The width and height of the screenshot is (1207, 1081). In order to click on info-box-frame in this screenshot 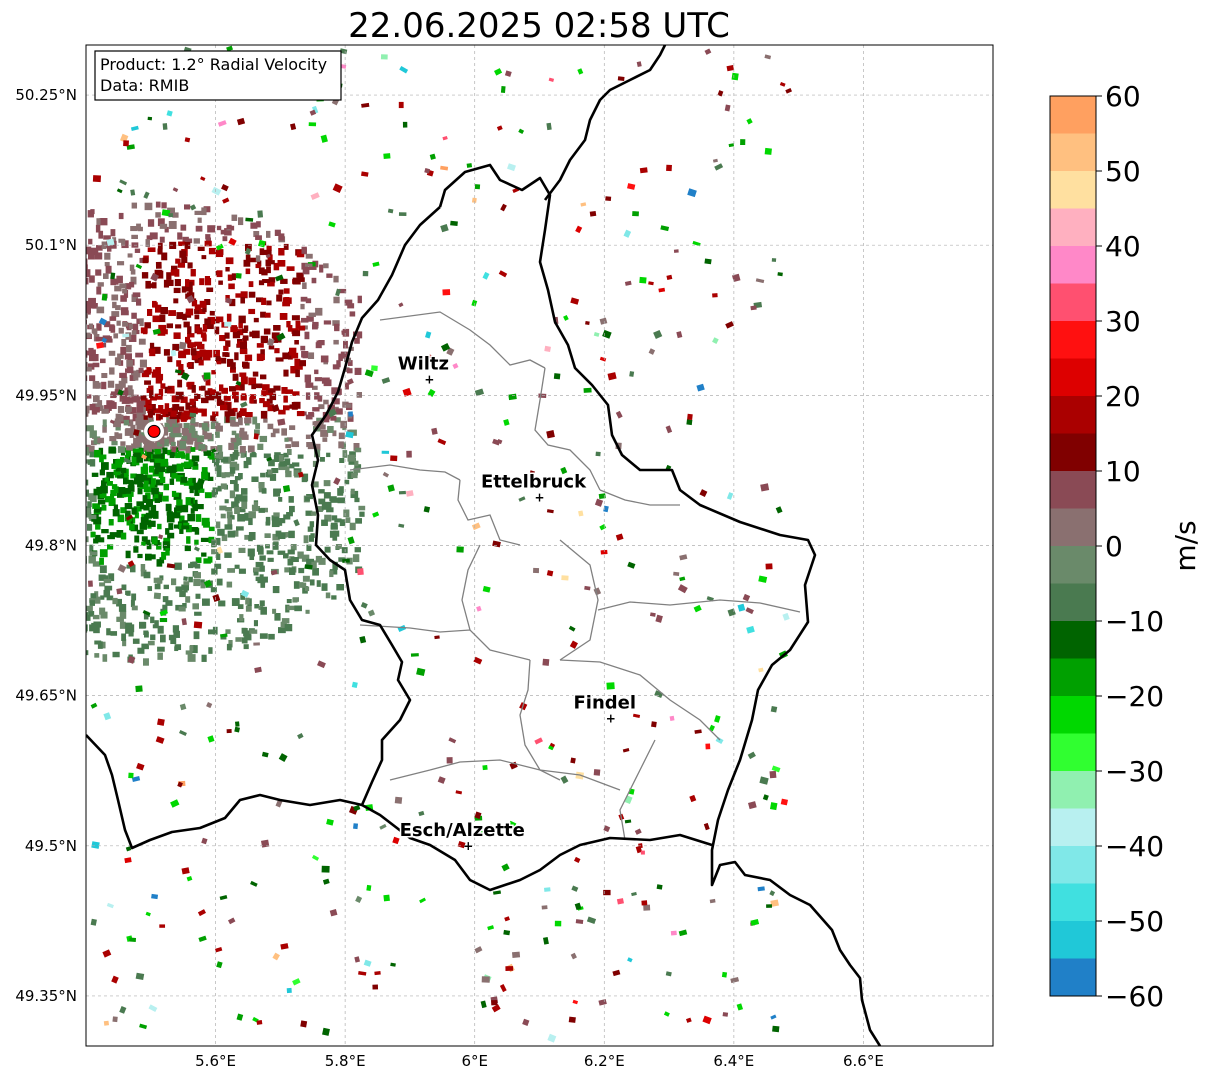, I will do `click(218, 75)`.